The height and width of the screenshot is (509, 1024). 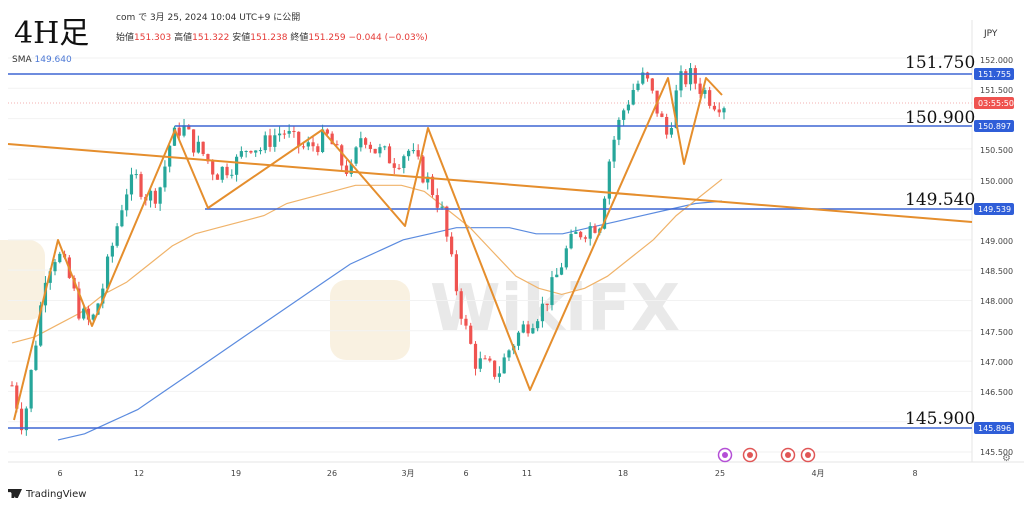 What do you see at coordinates (996, 452) in the screenshot?
I see `price-tick-label: 145.500` at bounding box center [996, 452].